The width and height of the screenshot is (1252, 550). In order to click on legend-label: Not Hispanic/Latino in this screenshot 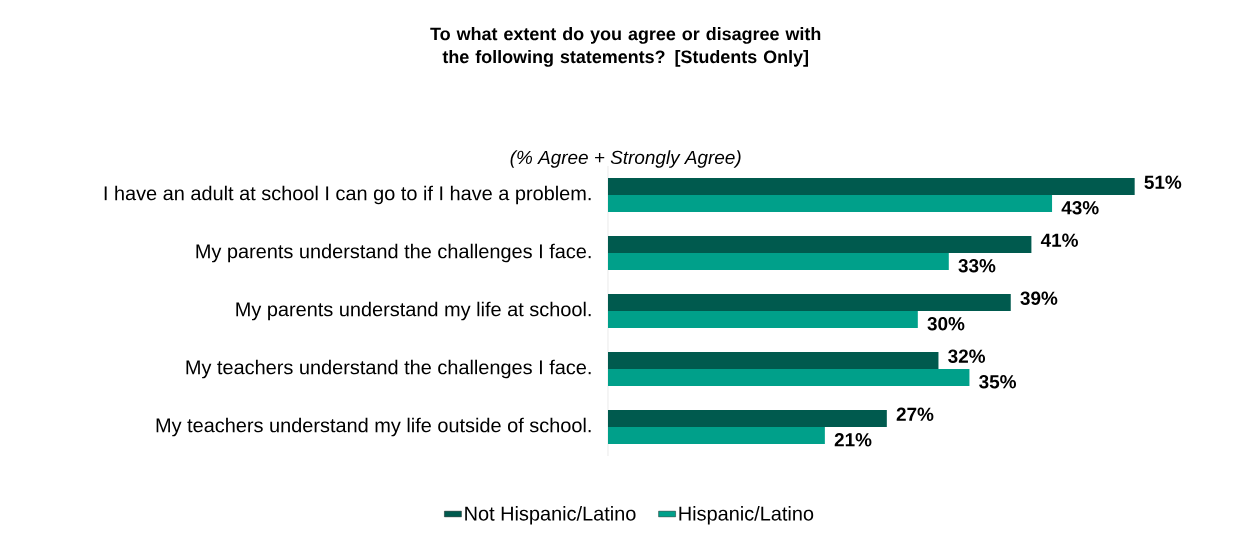, I will do `click(550, 515)`.